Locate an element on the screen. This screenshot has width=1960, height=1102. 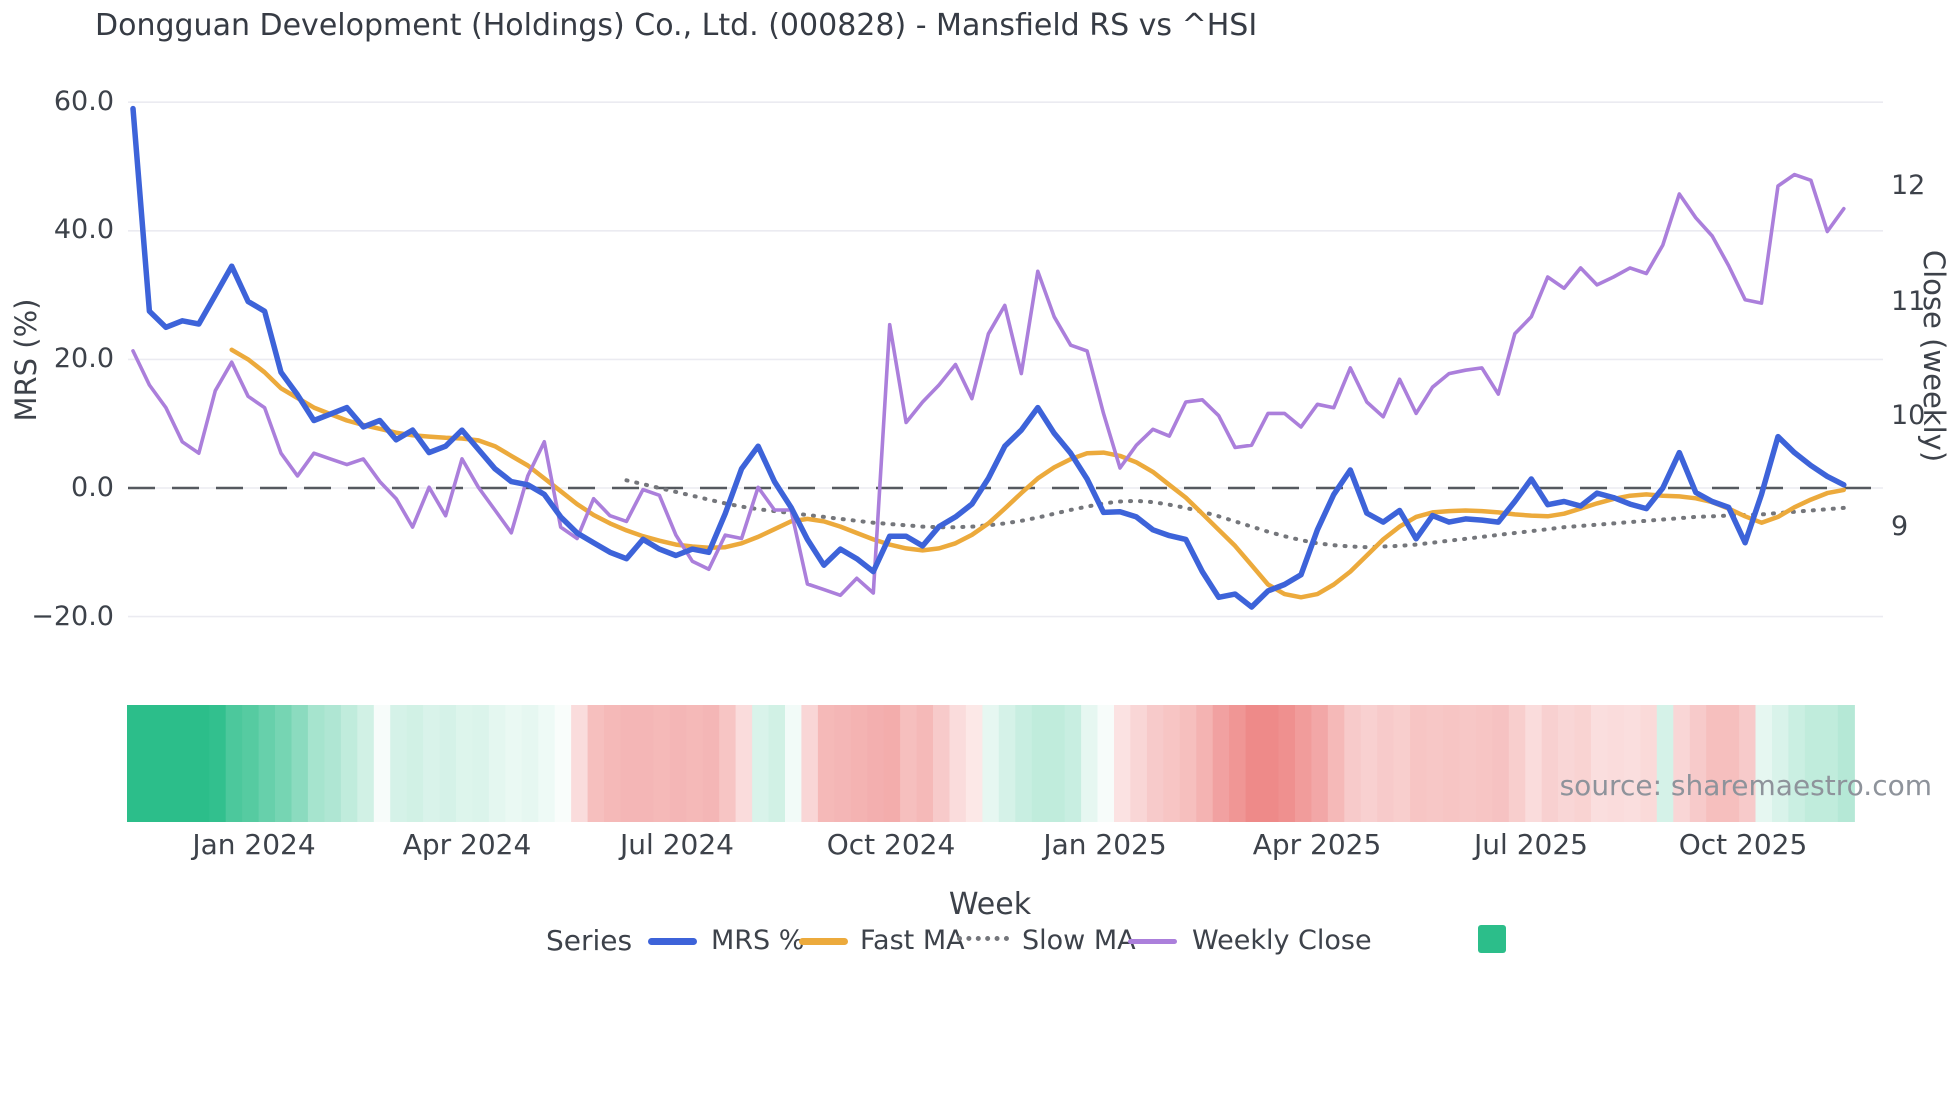
left-tick-60: 60.0 is located at coordinates (83, 101).